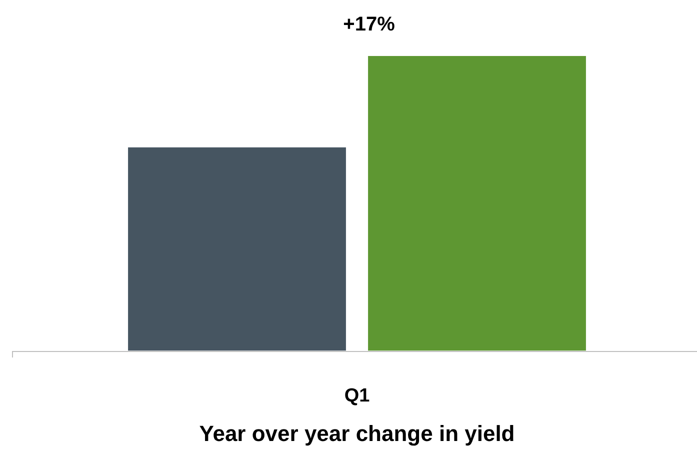 Image resolution: width=697 pixels, height=458 pixels. I want to click on text: Year over year change in yield, so click(357, 433).